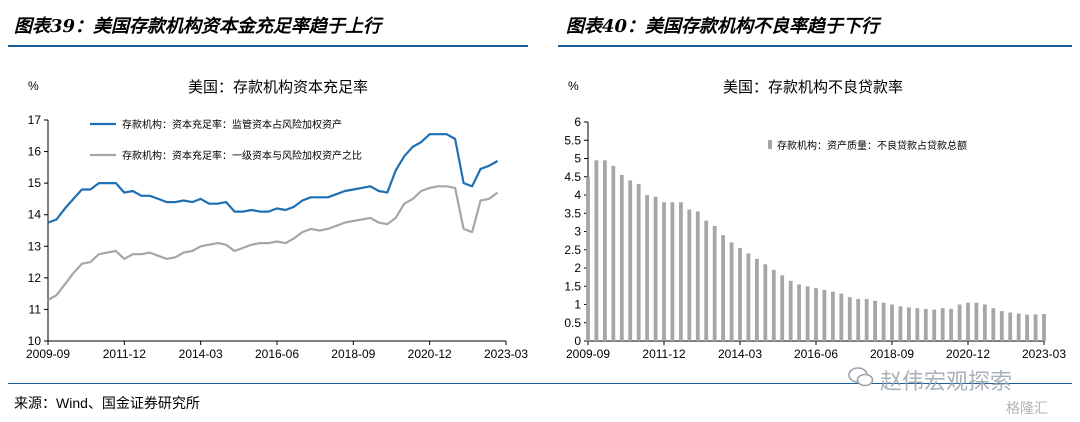 The width and height of the screenshot is (1080, 422). What do you see at coordinates (35, 278) in the screenshot?
I see `y-tick-label: 12` at bounding box center [35, 278].